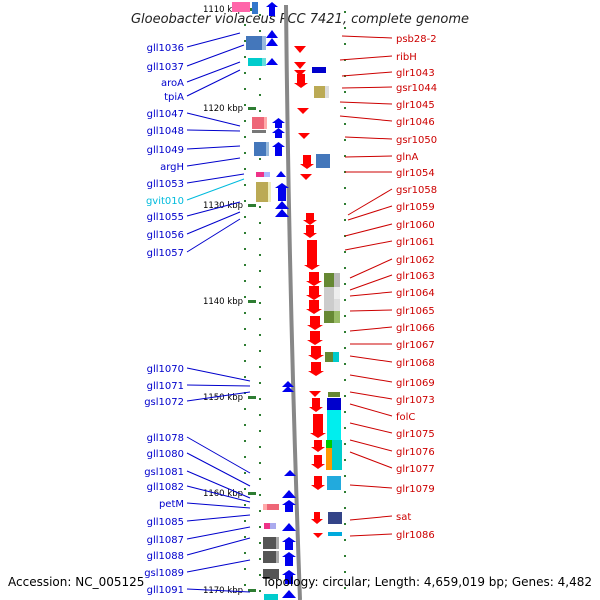 This screenshot has height=600, width=600. I want to click on gene-label-right: glr1077, so click(415, 469).